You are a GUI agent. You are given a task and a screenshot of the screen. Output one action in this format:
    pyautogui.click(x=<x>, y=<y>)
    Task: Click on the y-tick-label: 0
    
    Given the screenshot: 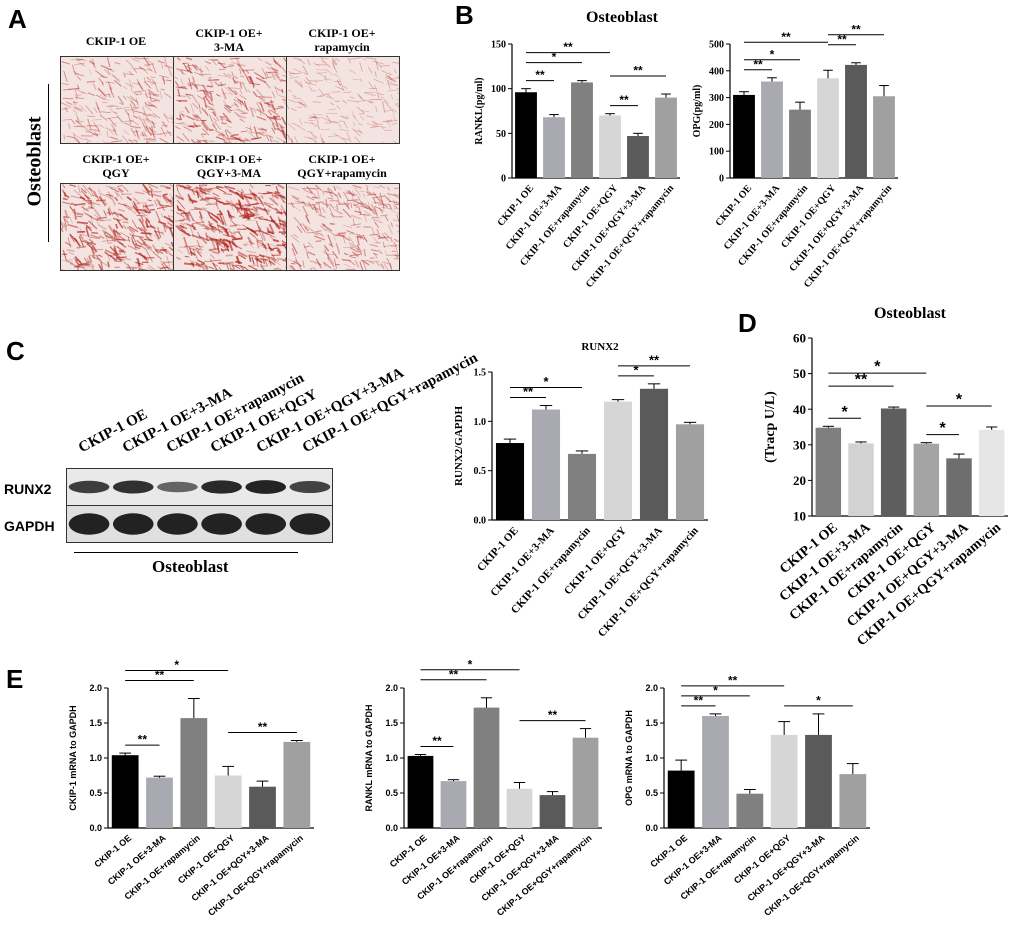 What is the action you would take?
    pyautogui.click(x=503, y=179)
    